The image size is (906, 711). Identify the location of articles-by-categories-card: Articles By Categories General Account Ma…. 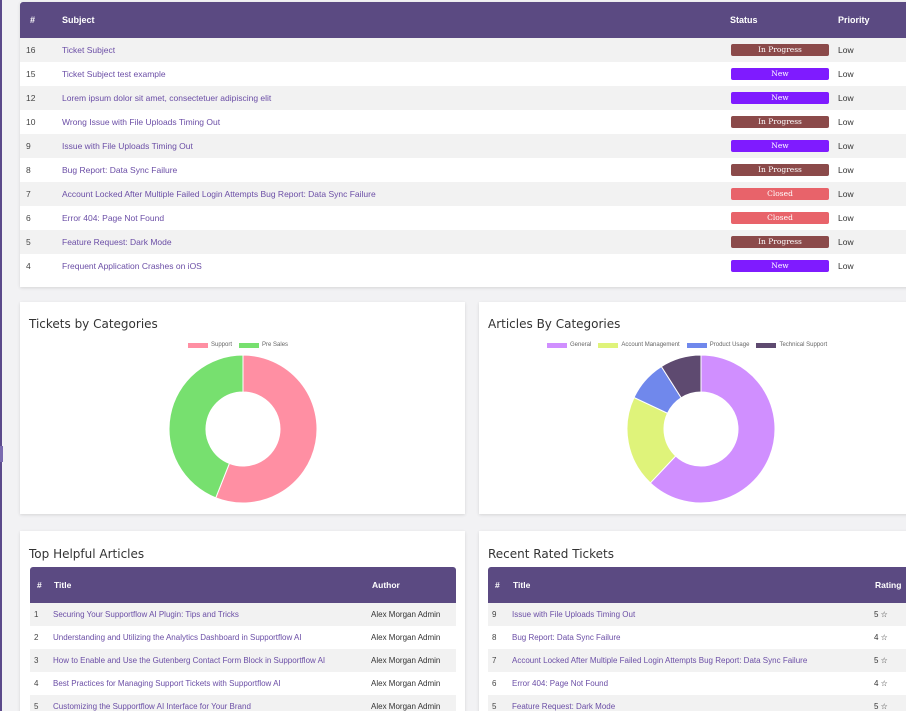
(692, 408).